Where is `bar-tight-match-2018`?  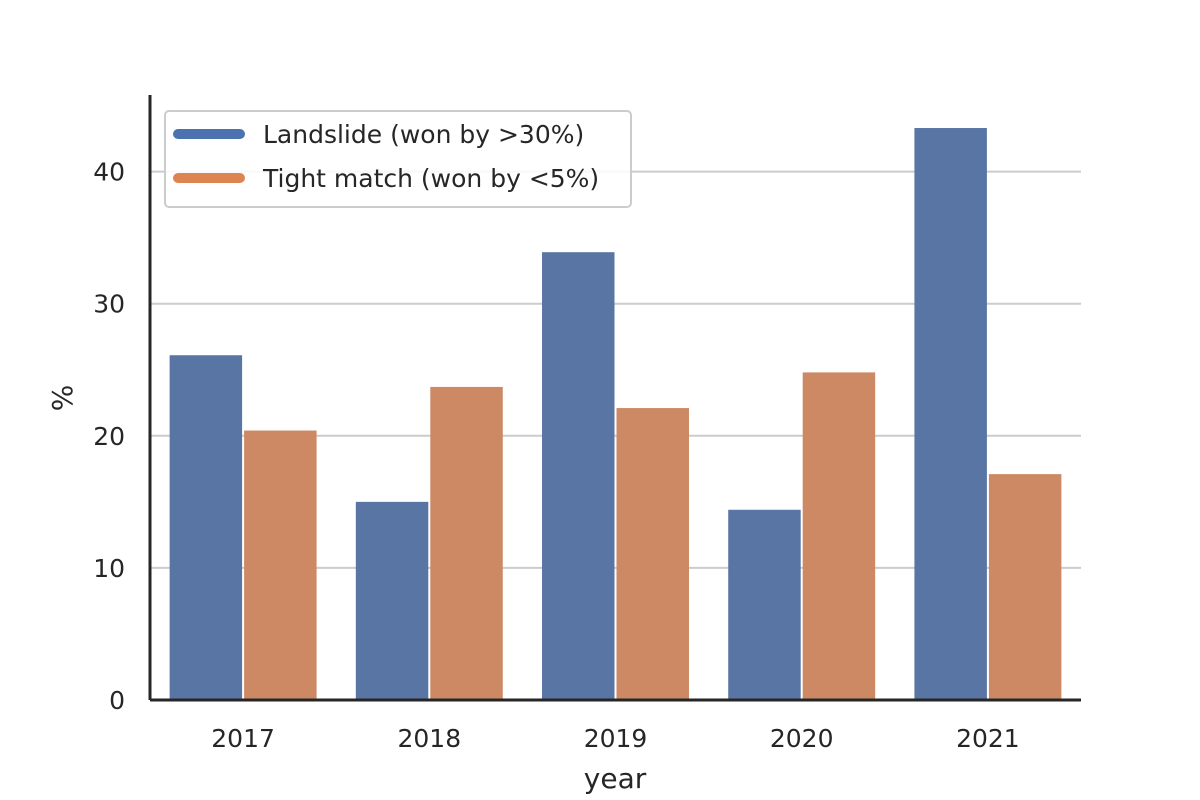
bar-tight-match-2018 is located at coordinates (466, 543).